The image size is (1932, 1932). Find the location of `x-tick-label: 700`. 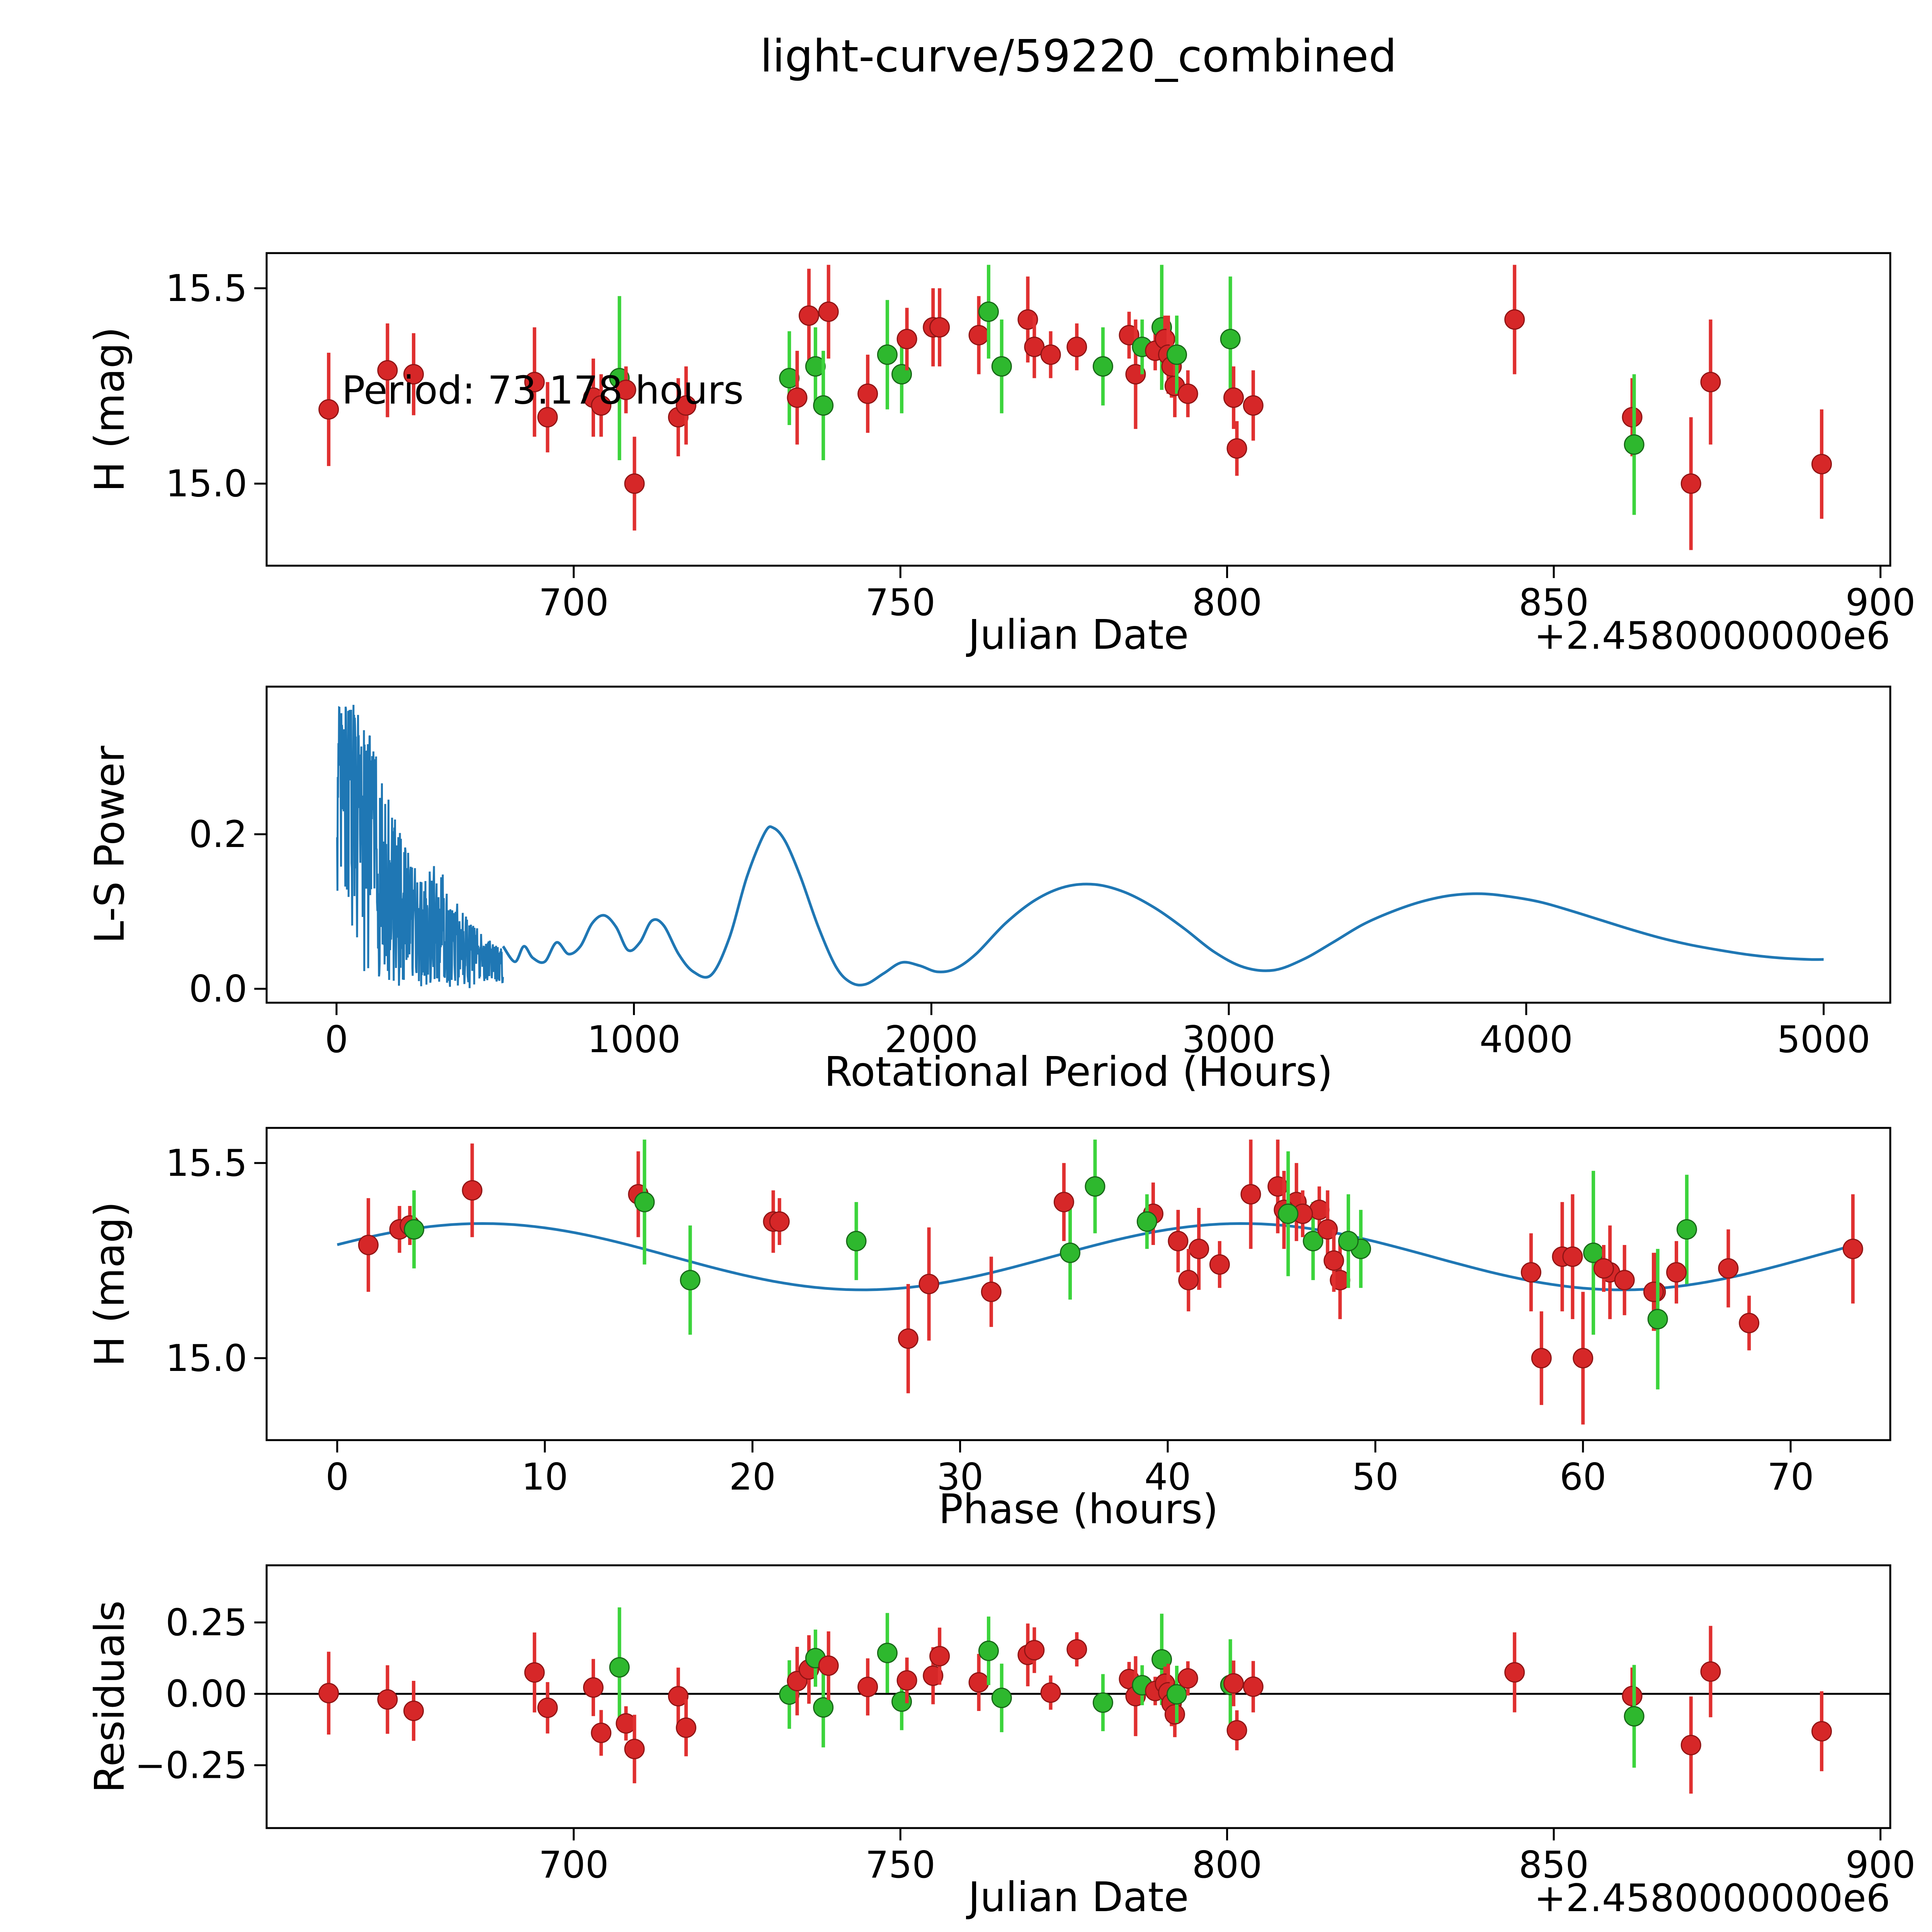

x-tick-label: 700 is located at coordinates (574, 1865).